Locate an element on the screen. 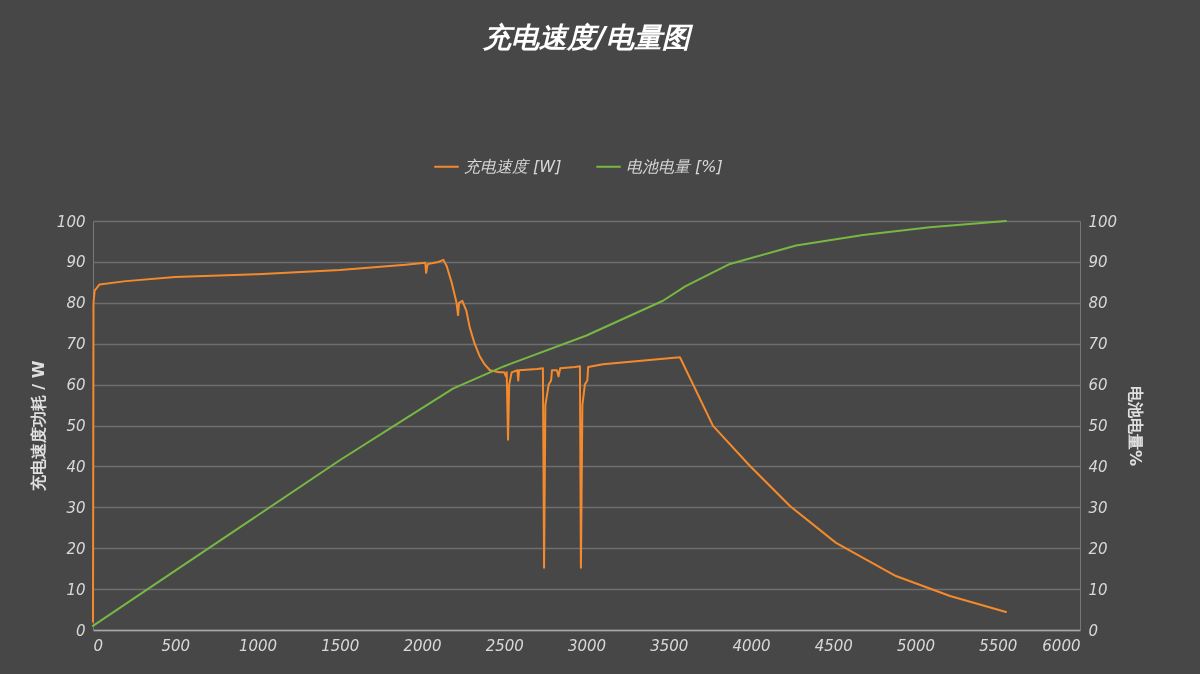 The width and height of the screenshot is (1200, 674). y2-tick-label: 90 is located at coordinates (1098, 262).